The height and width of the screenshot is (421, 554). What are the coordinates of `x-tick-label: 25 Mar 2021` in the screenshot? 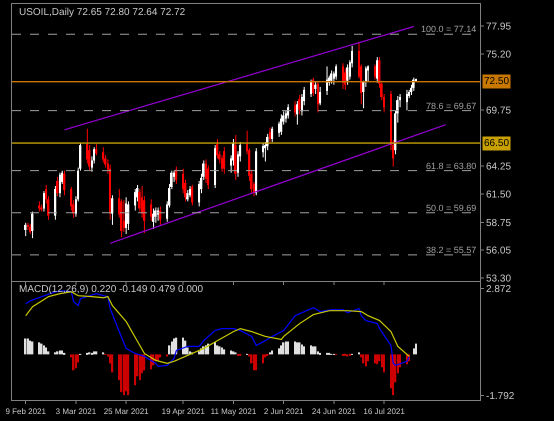 It's located at (127, 411).